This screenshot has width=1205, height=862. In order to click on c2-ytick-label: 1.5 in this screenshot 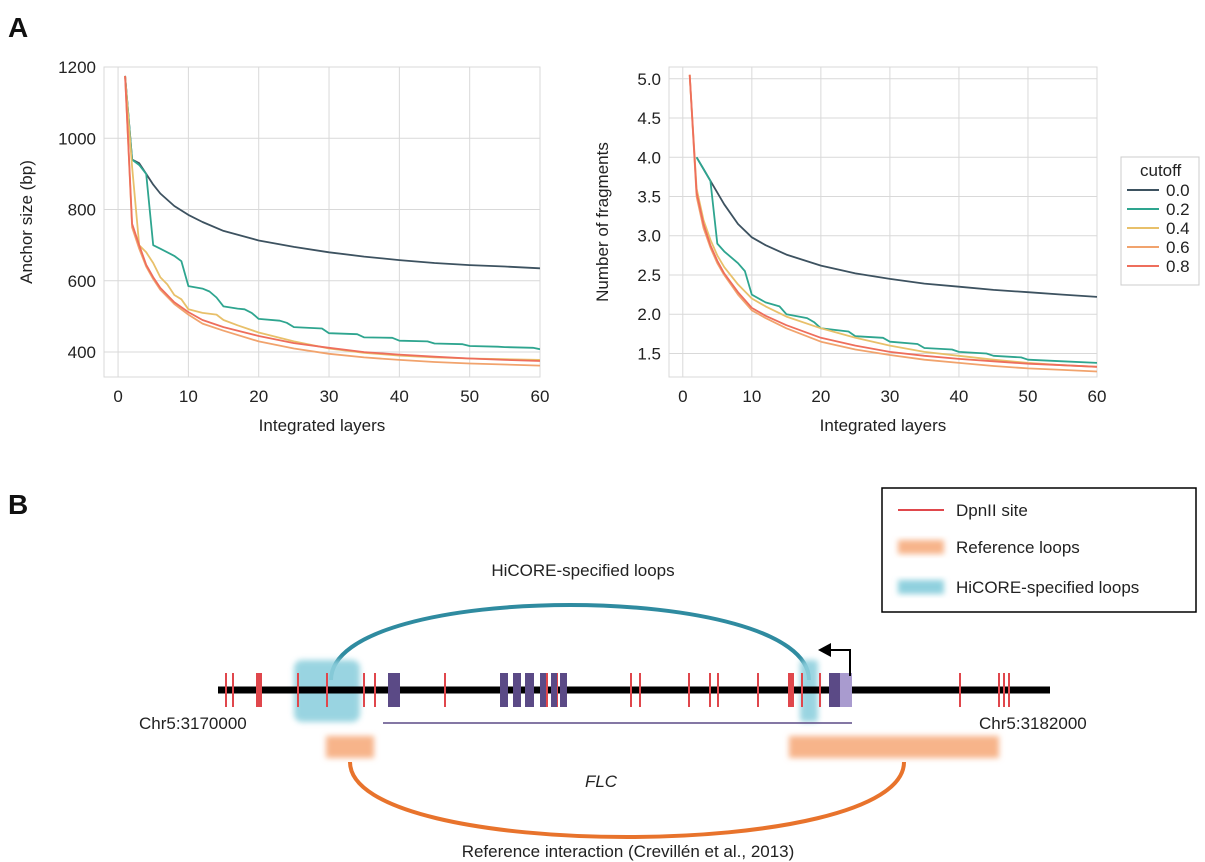, I will do `click(649, 353)`.